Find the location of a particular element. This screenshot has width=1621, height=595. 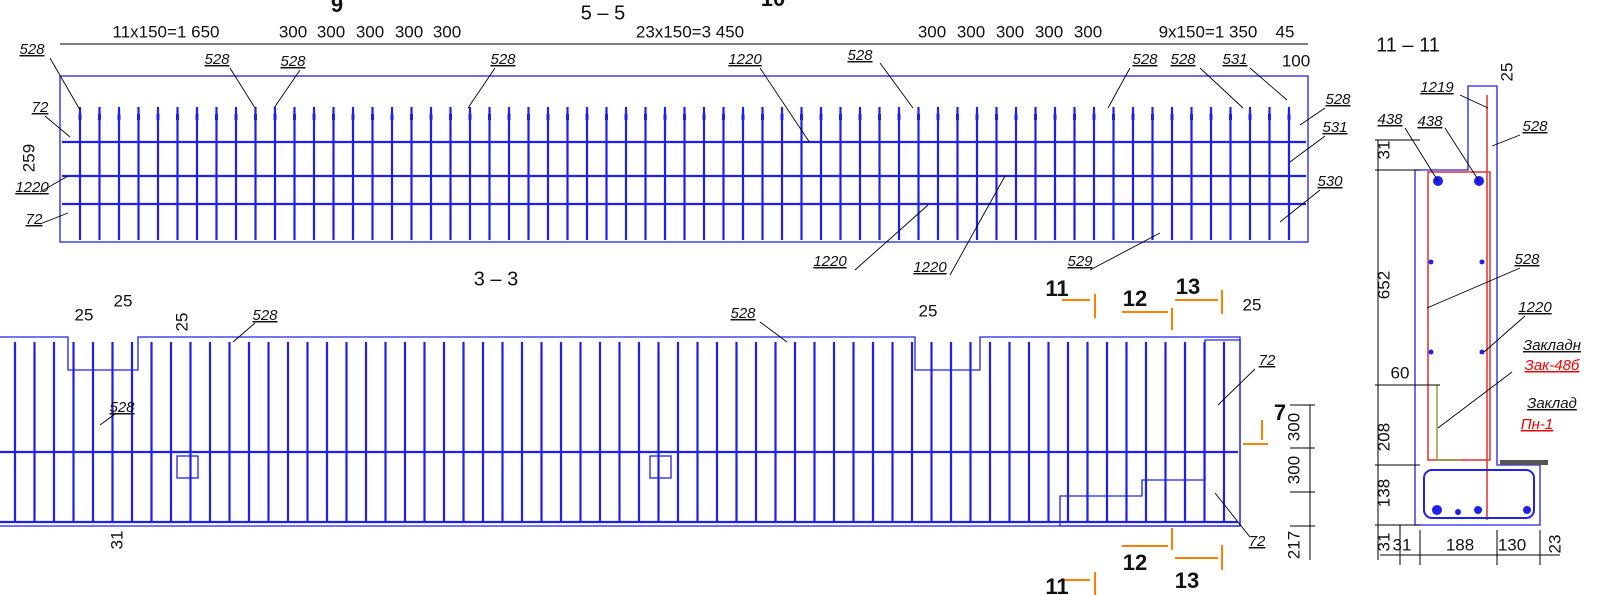

cut-arrows is located at coordinates (1165, 442).